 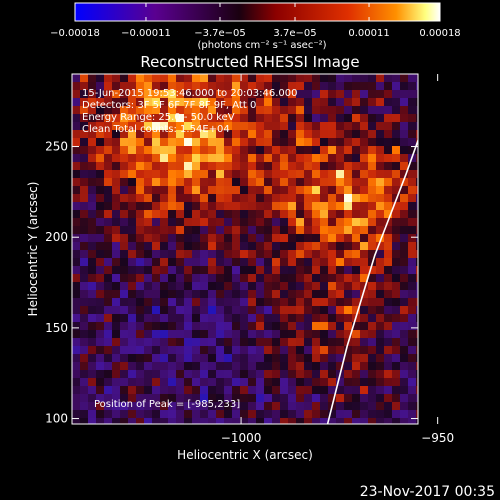 I want to click on colorbar-tick-label: −0.00011, so click(x=146, y=33).